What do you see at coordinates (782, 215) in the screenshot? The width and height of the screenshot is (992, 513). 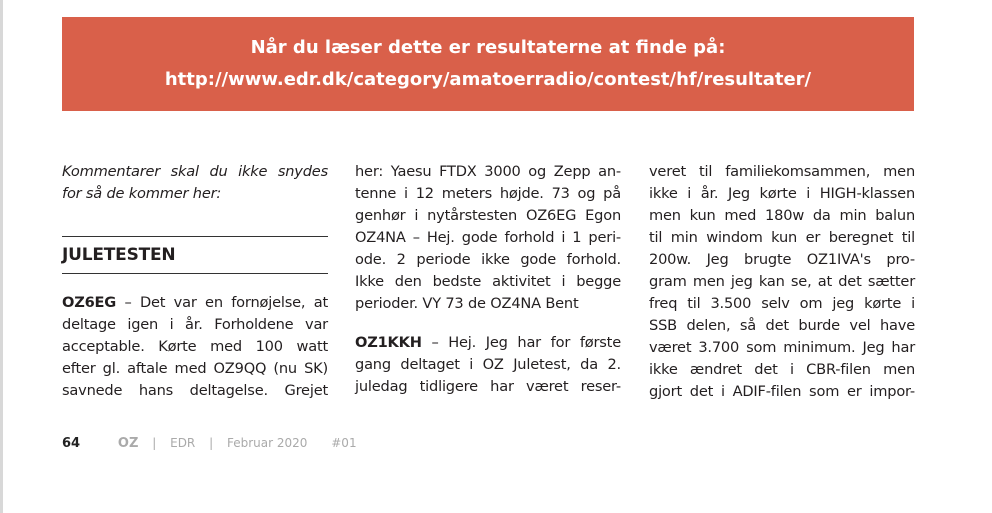 I see `paragraph-line: men kun med 180w da min balun` at bounding box center [782, 215].